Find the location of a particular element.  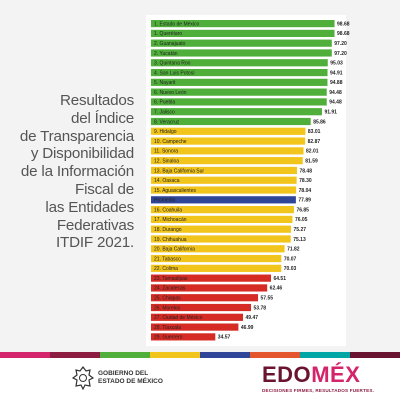

bar-category-label: 10. Campeche is located at coordinates (170, 142).